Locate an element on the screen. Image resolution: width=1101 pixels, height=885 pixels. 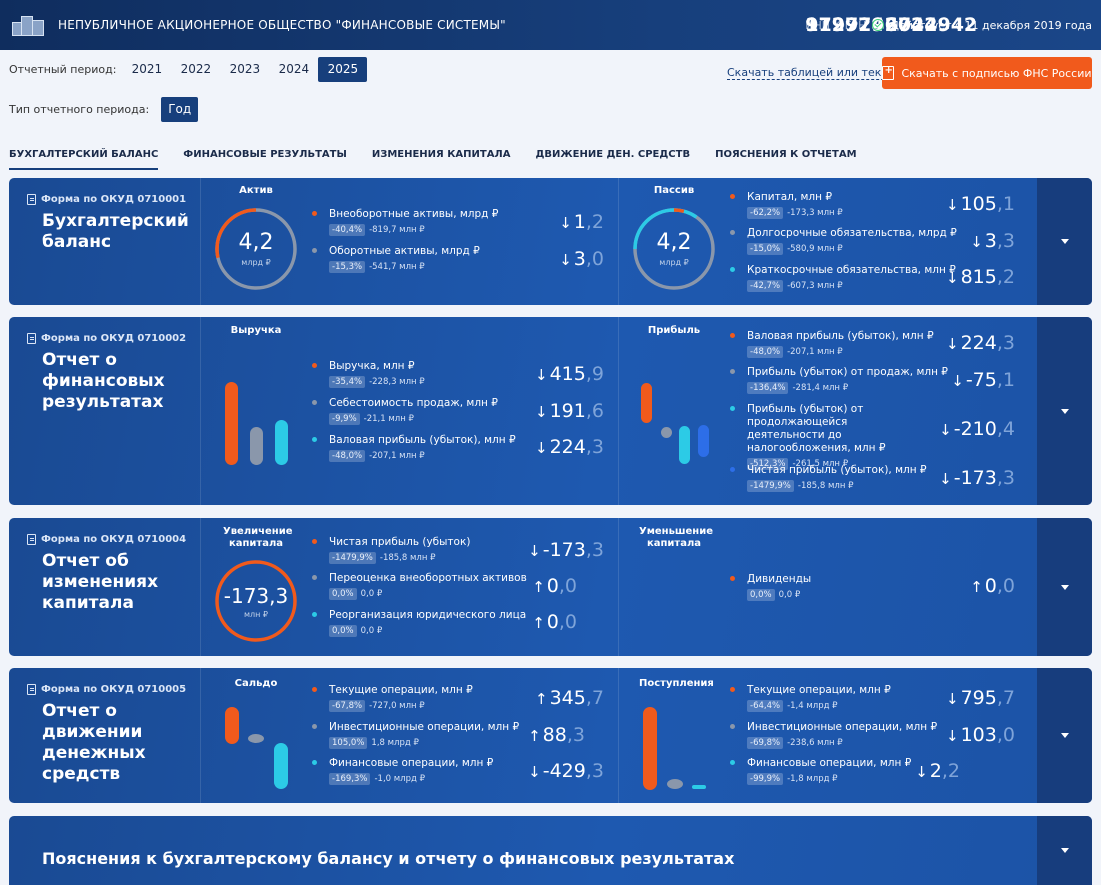
operating-receipts-bar is located at coordinates (650, 748).